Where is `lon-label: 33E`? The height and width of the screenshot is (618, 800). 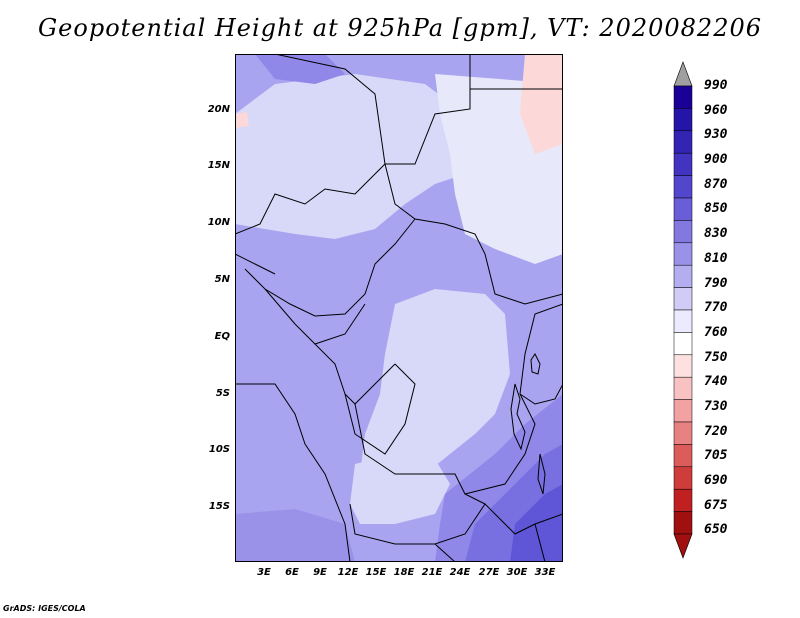 lon-label: 33E is located at coordinates (545, 572).